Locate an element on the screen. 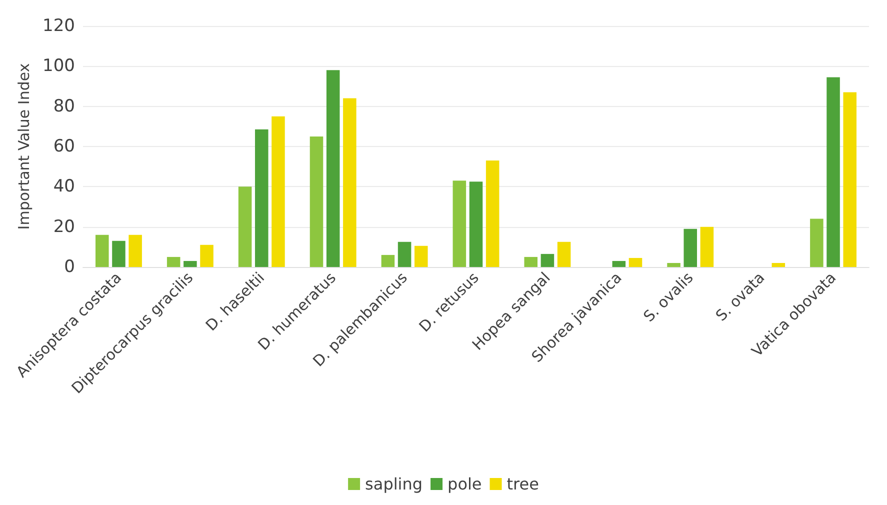 This screenshot has height=505, width=887. y-tick-label: 0 is located at coordinates (69, 267).